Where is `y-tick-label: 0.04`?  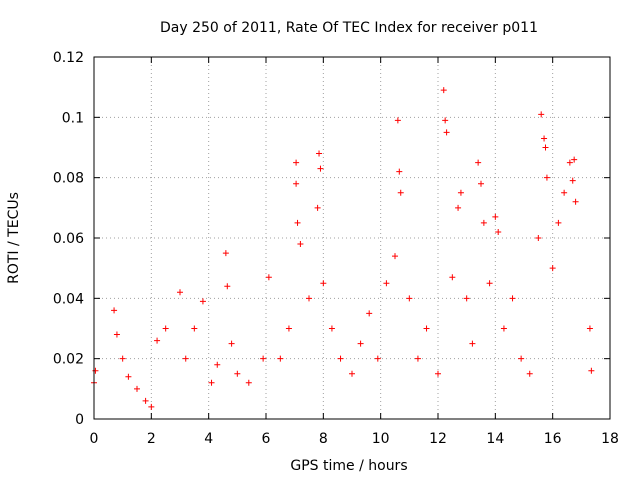
y-tick-label: 0.04 is located at coordinates (68, 299).